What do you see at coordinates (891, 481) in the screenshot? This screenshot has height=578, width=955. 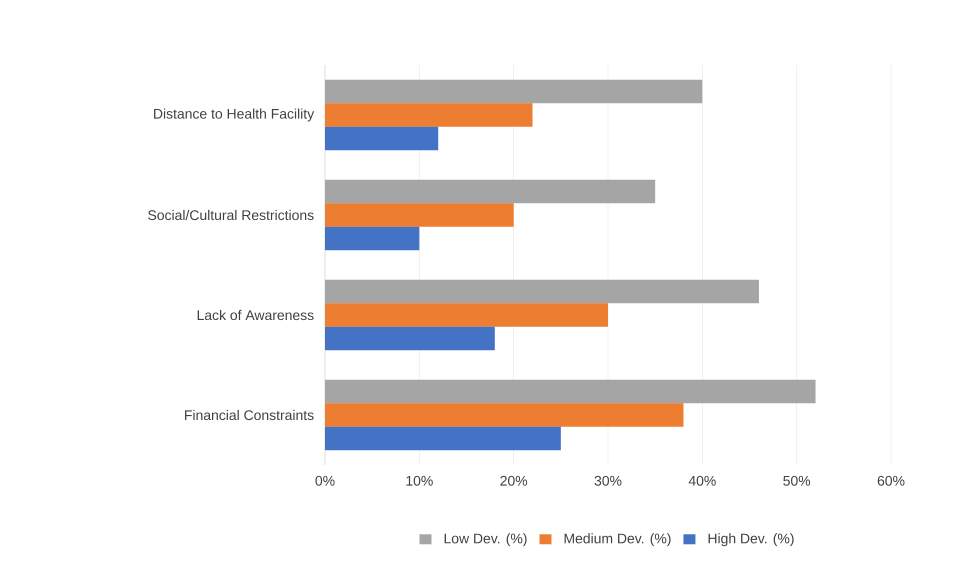 I see `x-tick-label: 60%` at bounding box center [891, 481].